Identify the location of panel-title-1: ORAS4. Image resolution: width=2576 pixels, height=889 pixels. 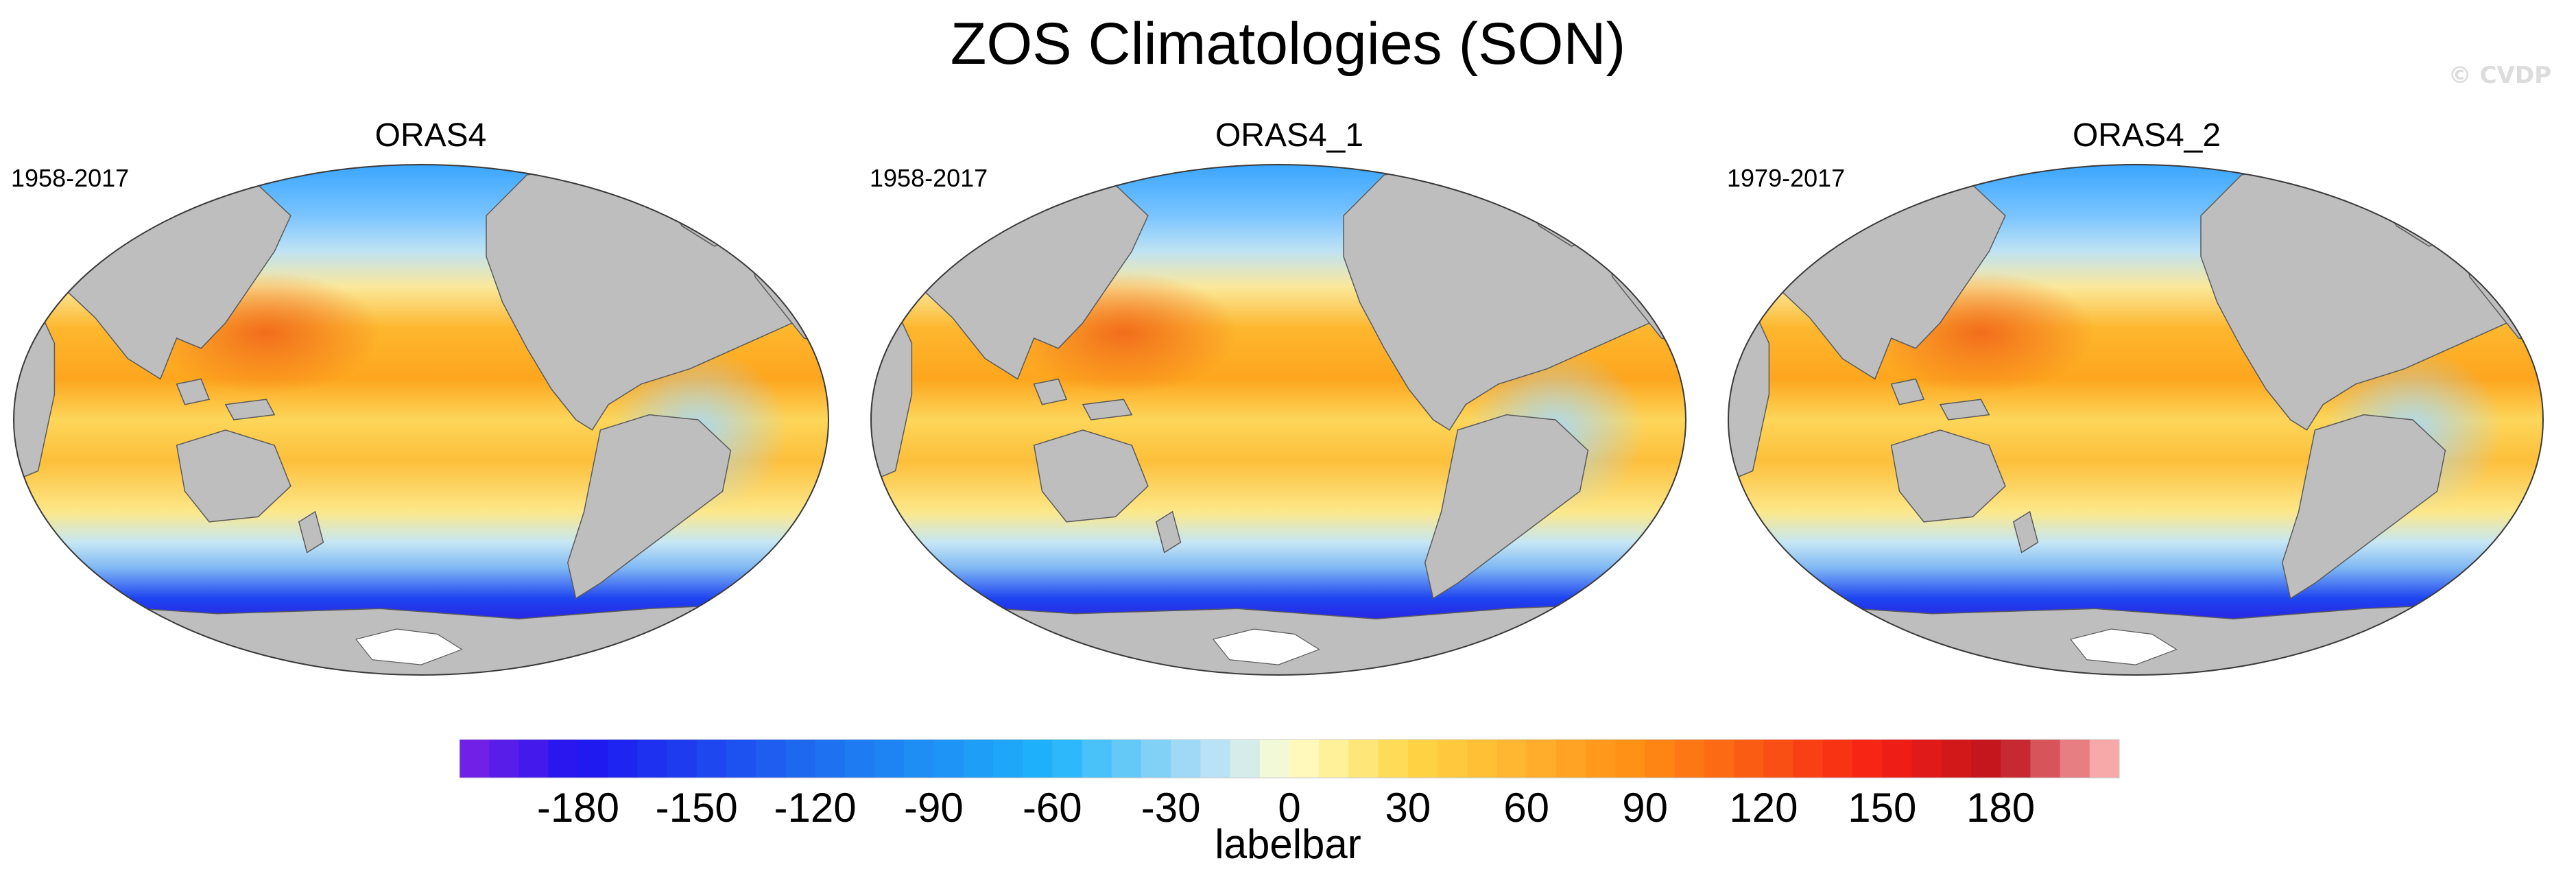
(430, 135).